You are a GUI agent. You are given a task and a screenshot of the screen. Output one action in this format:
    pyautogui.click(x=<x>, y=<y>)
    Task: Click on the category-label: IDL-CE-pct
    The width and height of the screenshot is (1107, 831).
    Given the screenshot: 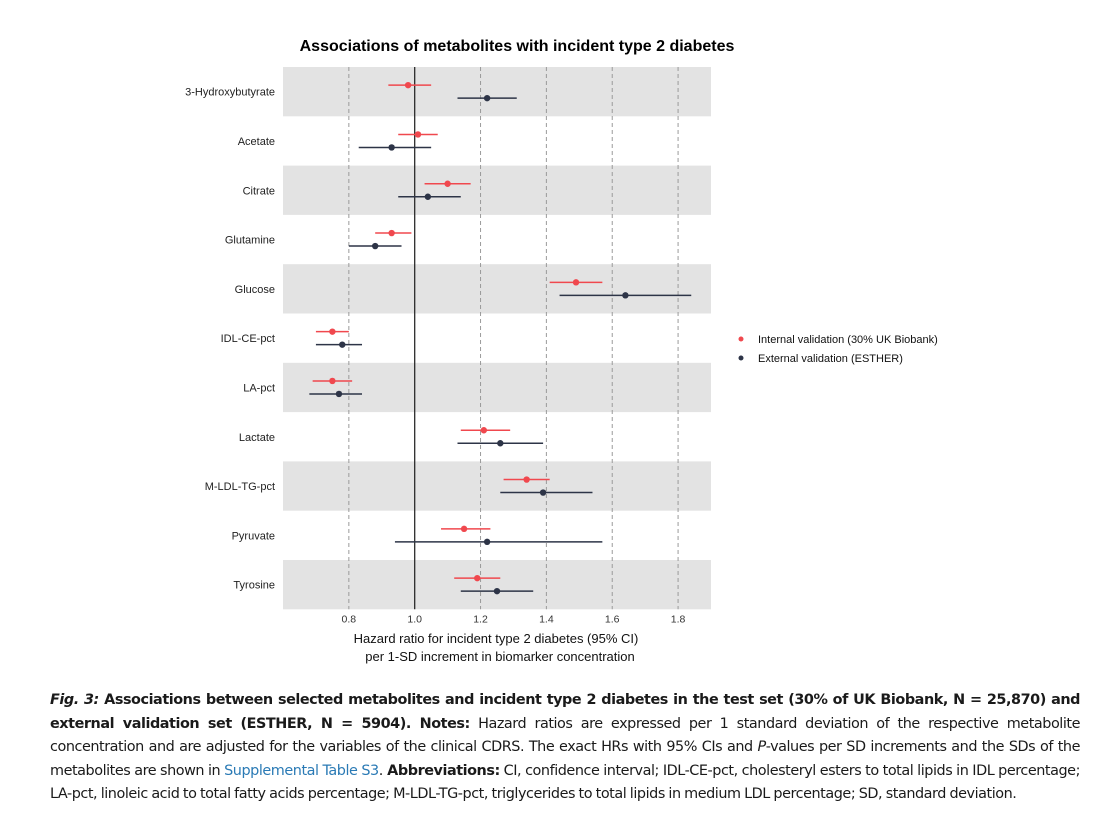 What is the action you would take?
    pyautogui.click(x=248, y=339)
    